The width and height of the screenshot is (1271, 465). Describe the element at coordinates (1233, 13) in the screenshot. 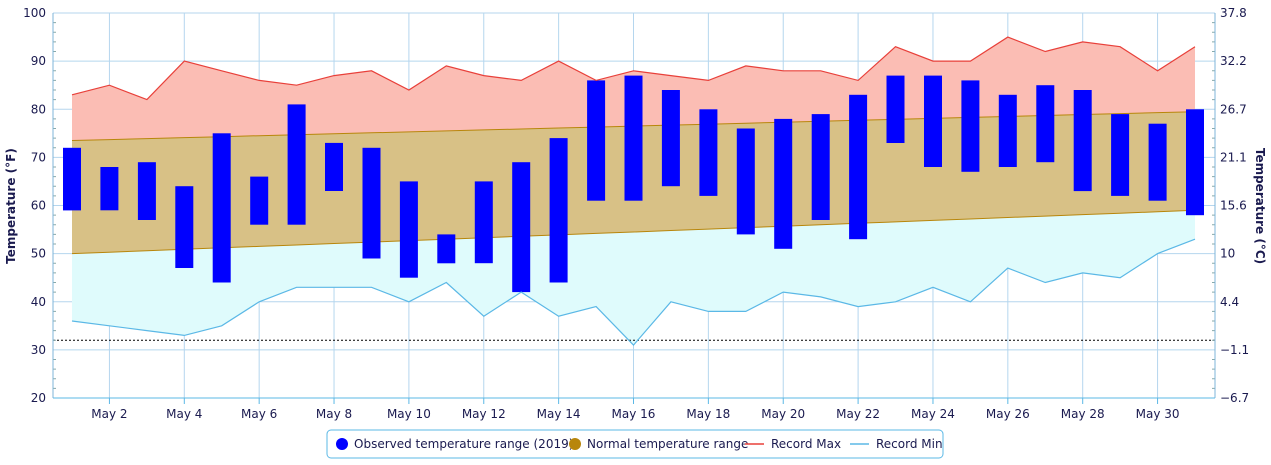

I see `y-tick-label-right: 37.8` at that location.